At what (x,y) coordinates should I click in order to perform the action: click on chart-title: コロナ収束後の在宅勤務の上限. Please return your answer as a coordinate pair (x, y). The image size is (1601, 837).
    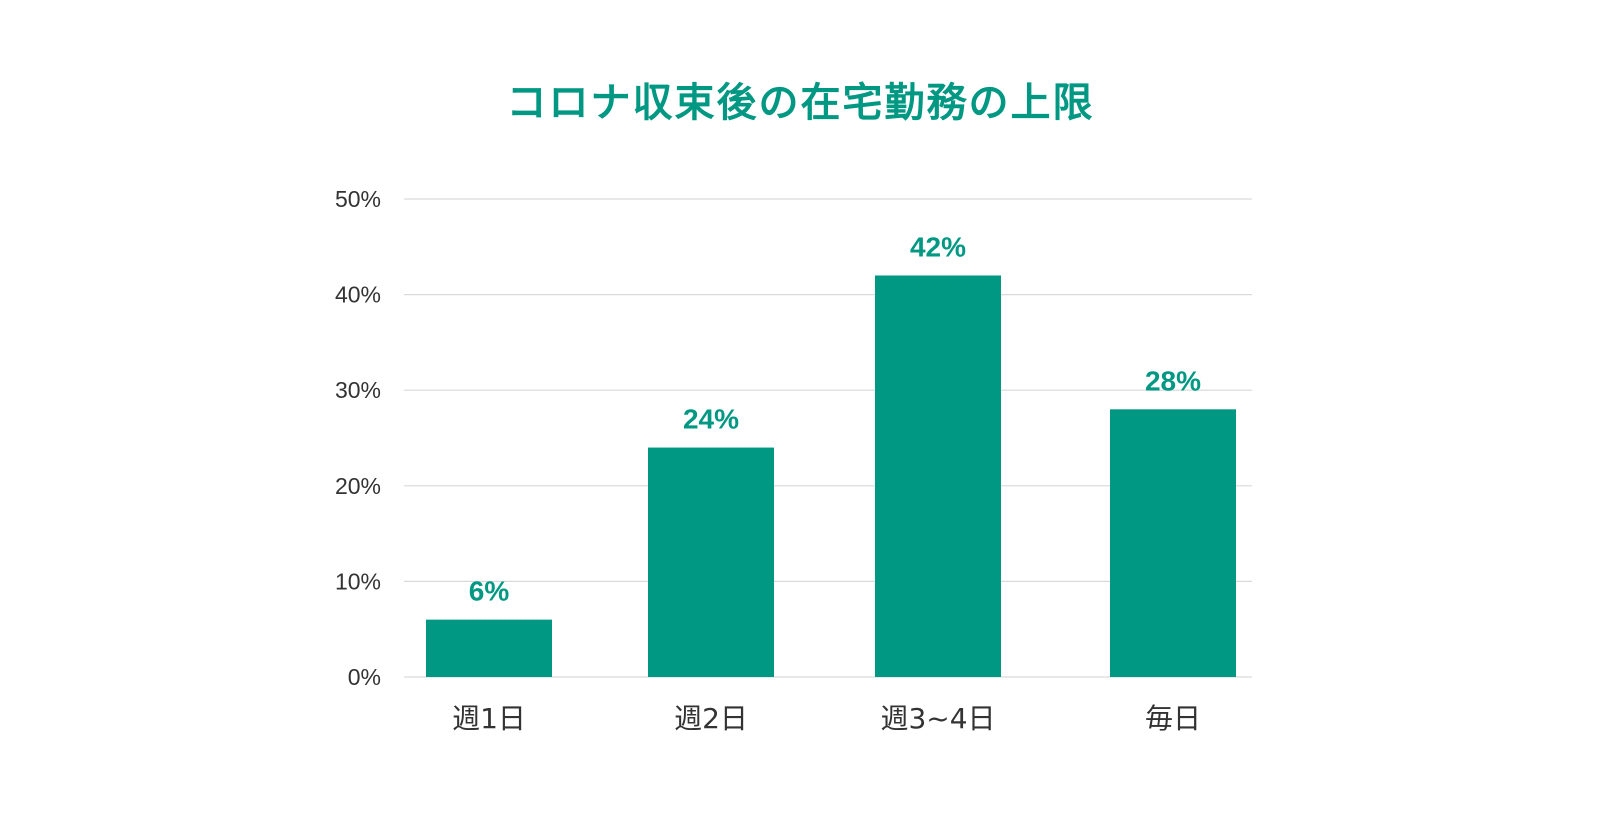
    Looking at the image, I should click on (800, 103).